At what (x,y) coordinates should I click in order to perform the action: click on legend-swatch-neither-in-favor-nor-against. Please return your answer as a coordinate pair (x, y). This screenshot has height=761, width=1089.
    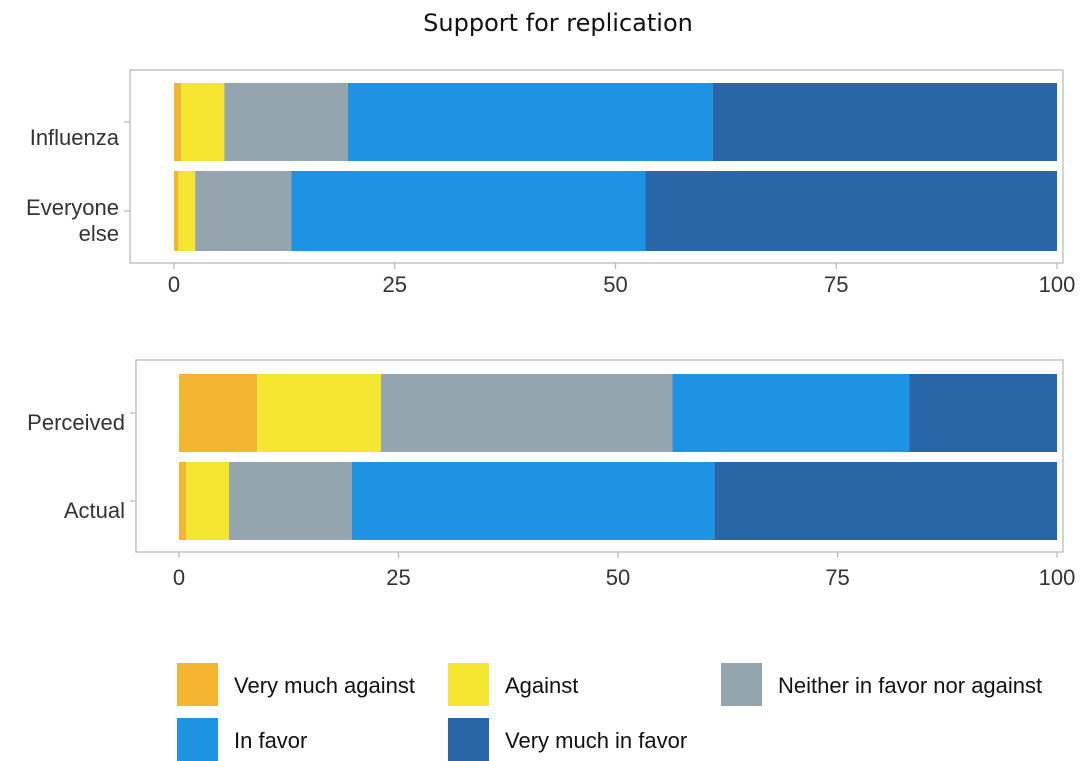
    Looking at the image, I should click on (741, 684).